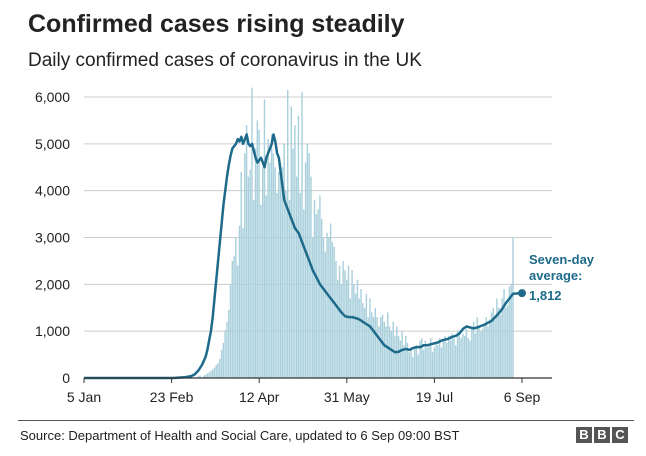  Describe the element at coordinates (309, 391) in the screenshot. I see `x-axis: 5 Jan 23 Feb 12 Apr 31 May 19 Jul 6 Sep` at that location.